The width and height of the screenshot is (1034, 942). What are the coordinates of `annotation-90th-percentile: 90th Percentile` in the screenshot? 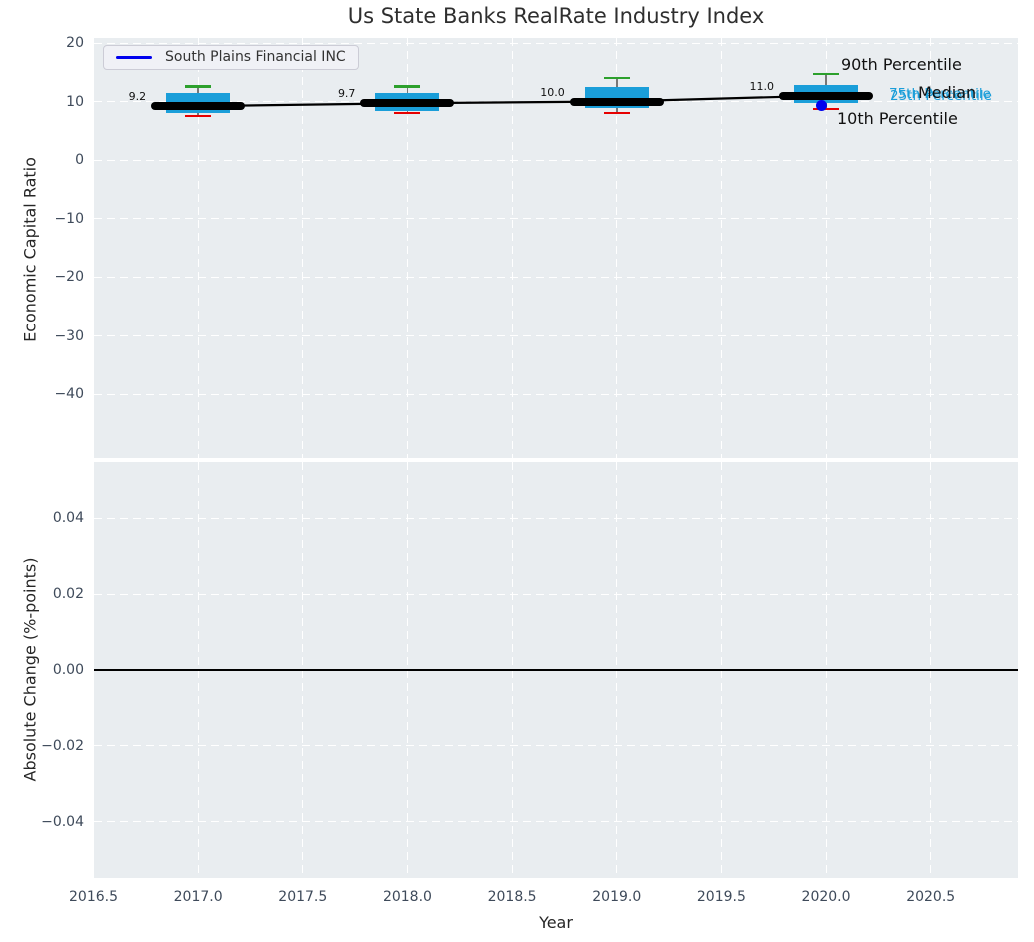 It's located at (901, 64).